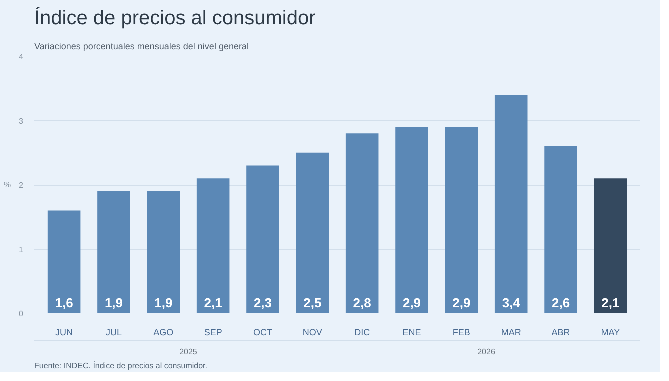 The height and width of the screenshot is (381, 669). I want to click on data-label: 3,4, so click(512, 303).